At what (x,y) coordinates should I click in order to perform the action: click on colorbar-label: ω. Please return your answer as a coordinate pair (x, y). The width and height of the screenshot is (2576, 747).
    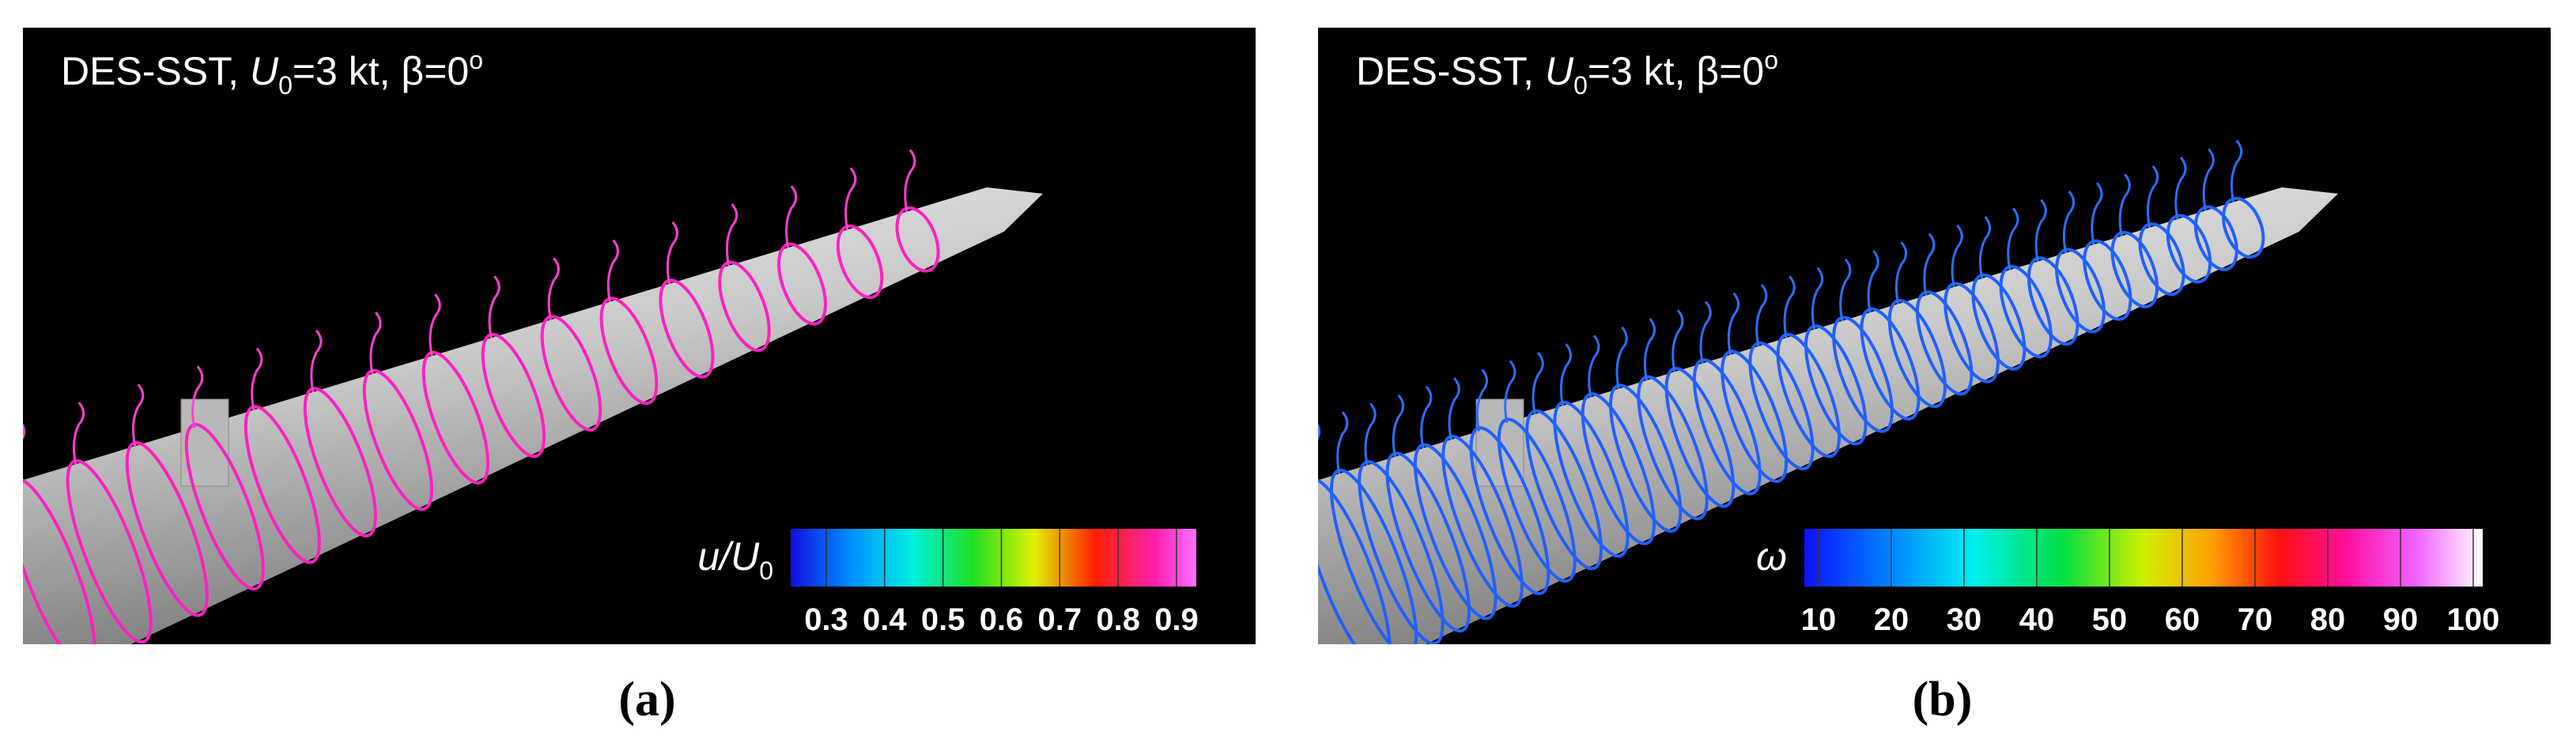
    Looking at the image, I should click on (1771, 556).